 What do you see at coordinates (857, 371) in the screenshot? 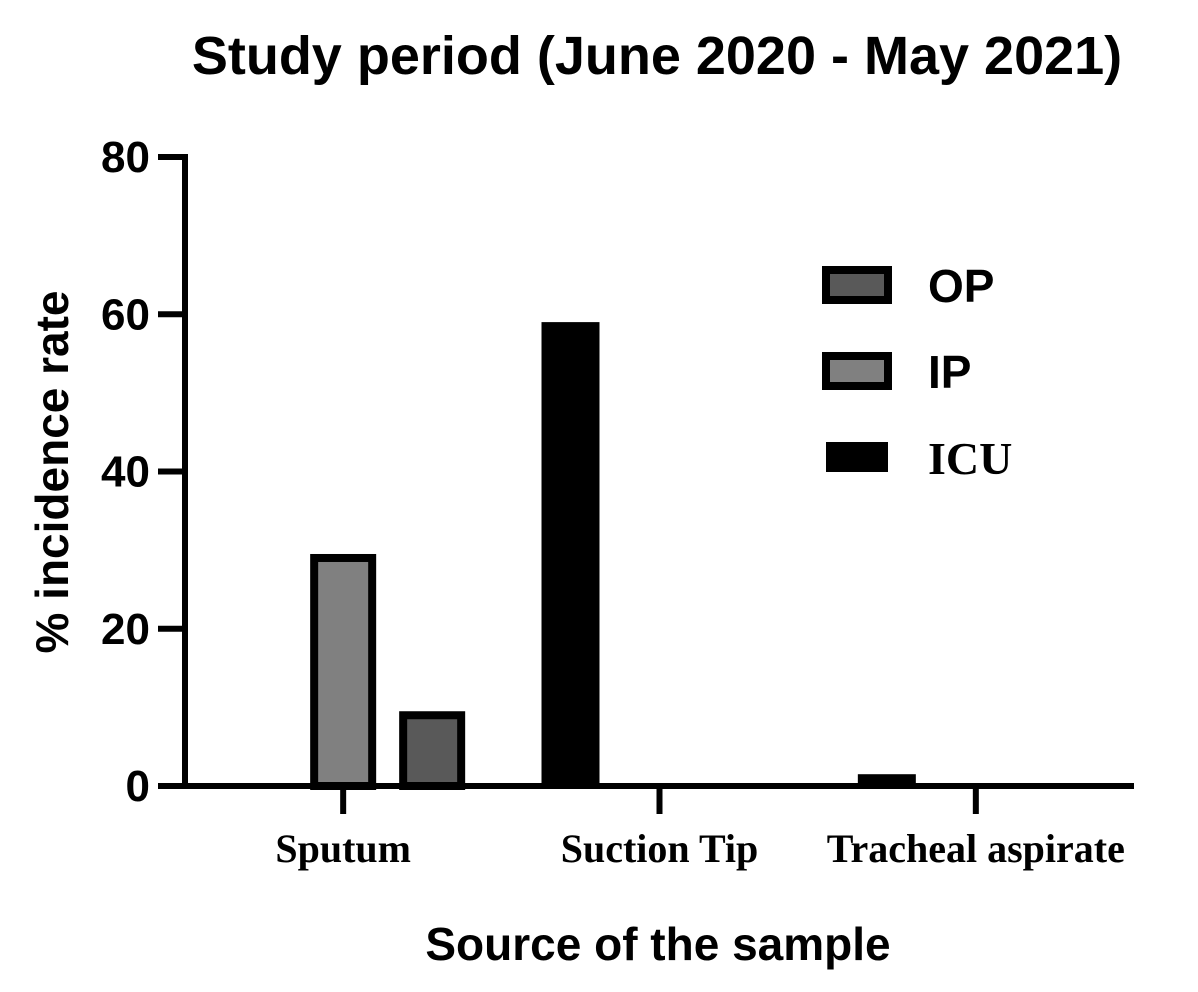
I see `legend-swatch-ip` at bounding box center [857, 371].